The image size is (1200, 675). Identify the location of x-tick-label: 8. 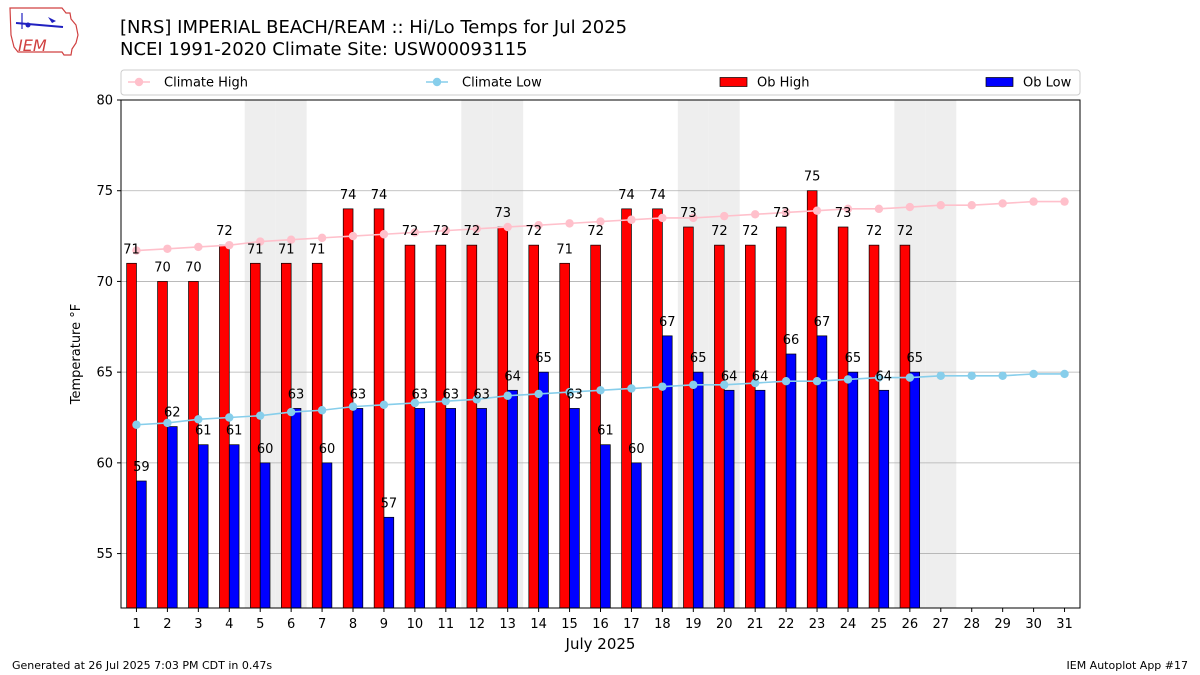
(353, 624).